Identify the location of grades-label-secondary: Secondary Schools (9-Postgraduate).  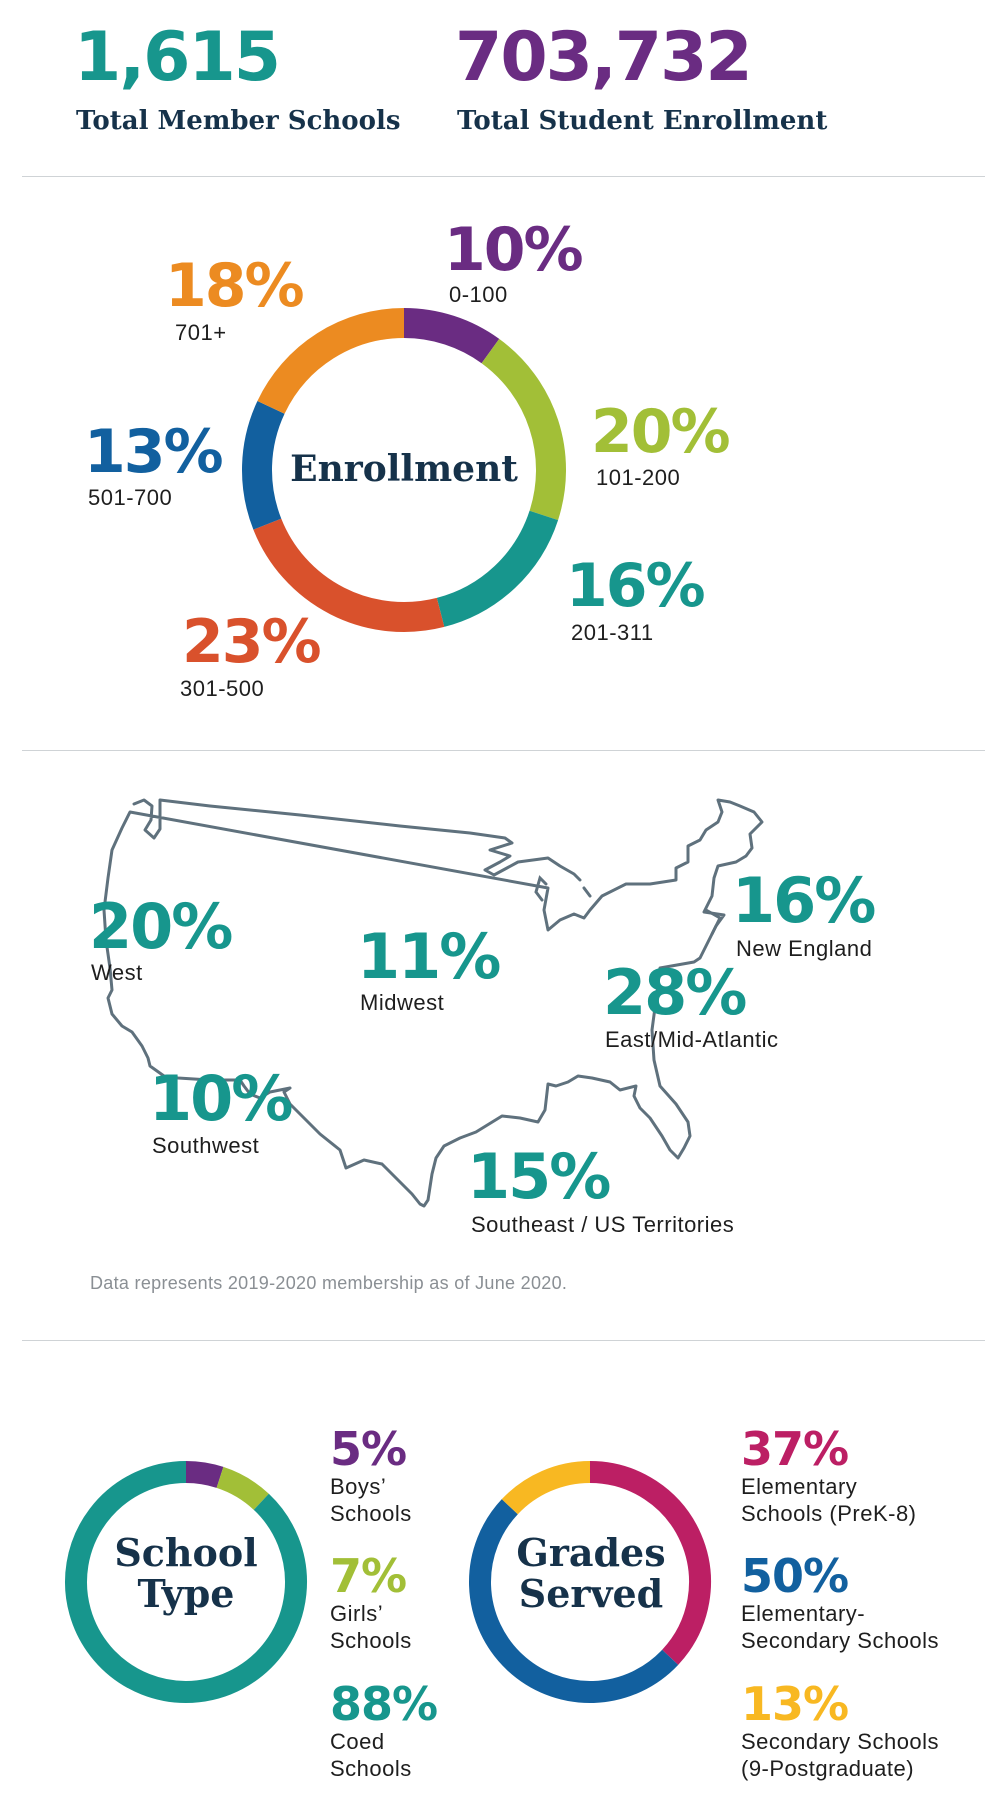
(840, 1756).